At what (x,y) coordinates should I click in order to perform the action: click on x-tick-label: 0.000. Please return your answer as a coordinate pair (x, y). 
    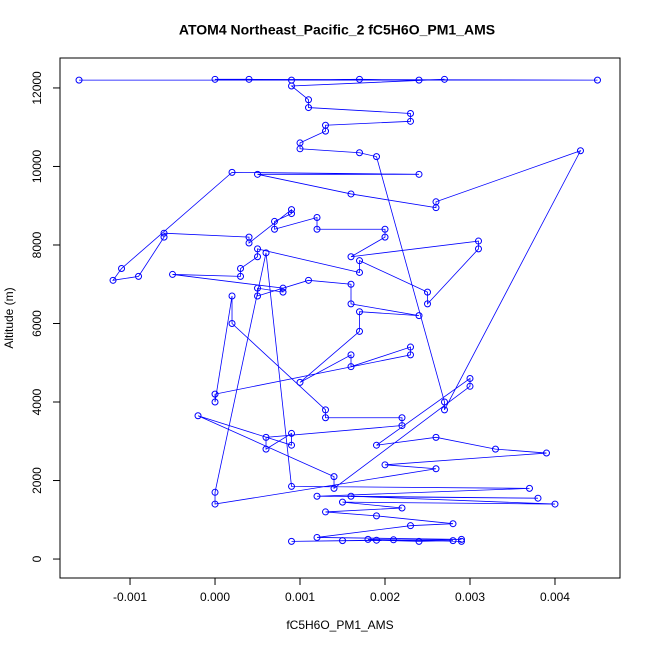
    Looking at the image, I should click on (215, 597).